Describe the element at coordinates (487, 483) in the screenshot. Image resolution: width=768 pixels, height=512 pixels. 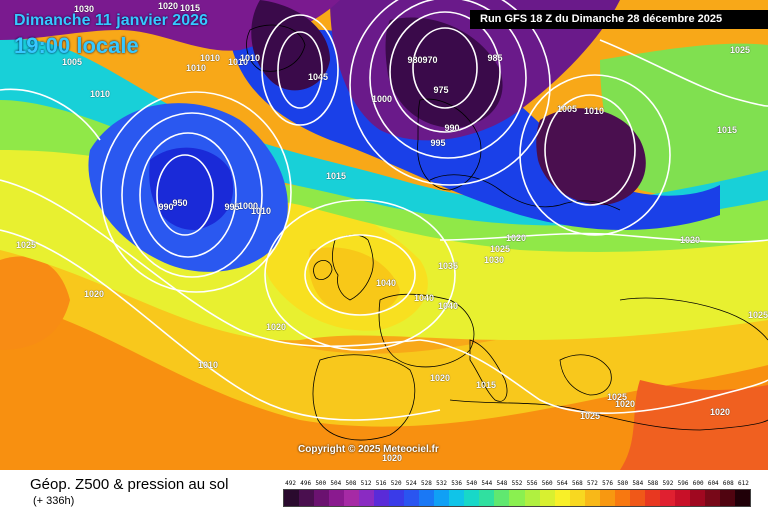
I see `scale-label: 544` at that location.